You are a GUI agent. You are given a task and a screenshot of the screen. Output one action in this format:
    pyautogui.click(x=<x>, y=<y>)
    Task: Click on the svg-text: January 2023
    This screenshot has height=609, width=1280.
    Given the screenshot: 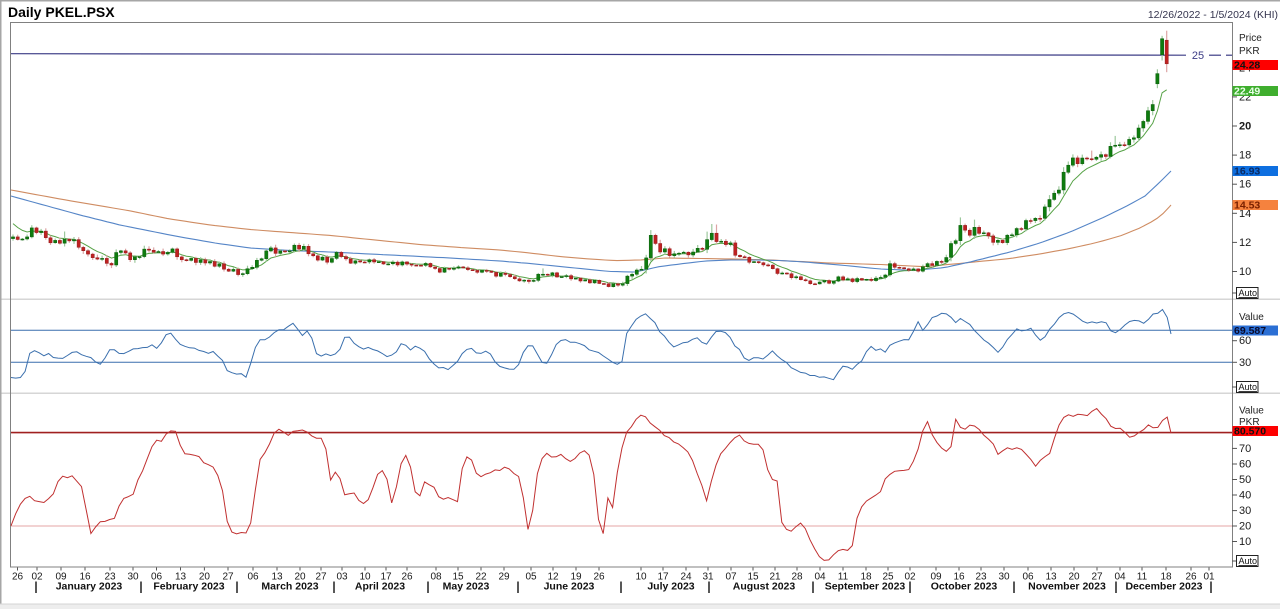 What is the action you would take?
    pyautogui.click(x=89, y=587)
    